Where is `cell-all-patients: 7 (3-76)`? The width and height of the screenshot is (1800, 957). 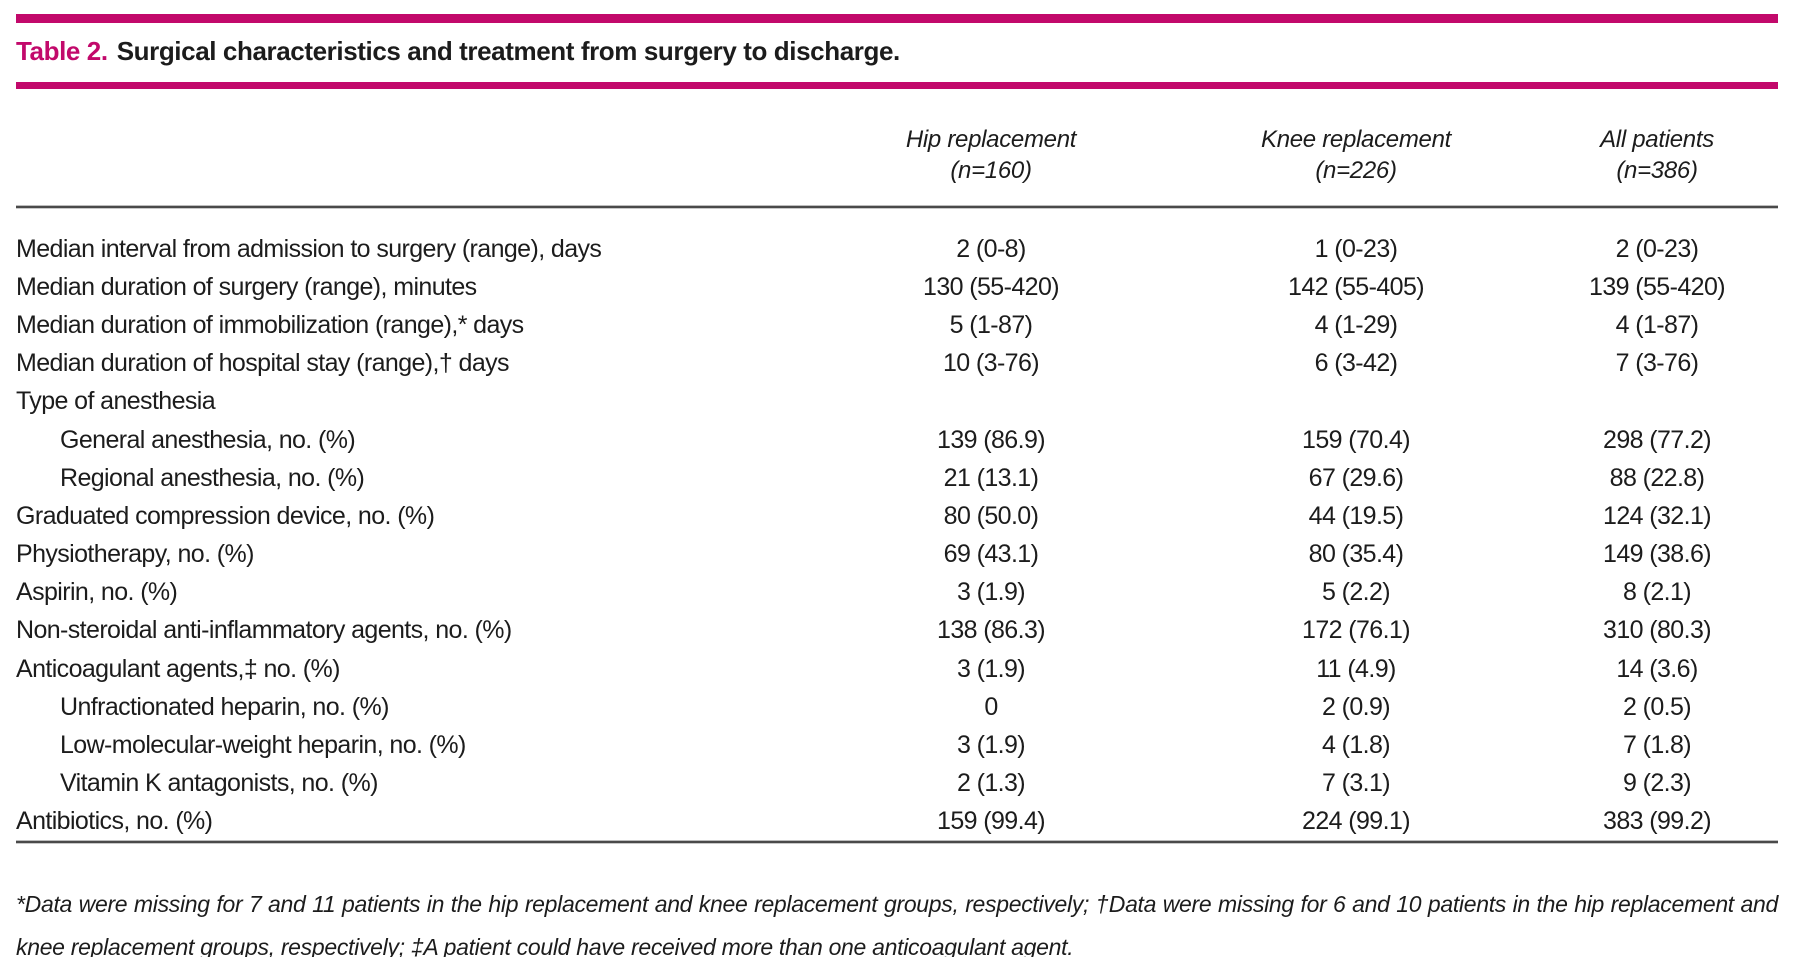
cell-all-patients: 7 (3-76) is located at coordinates (1657, 363).